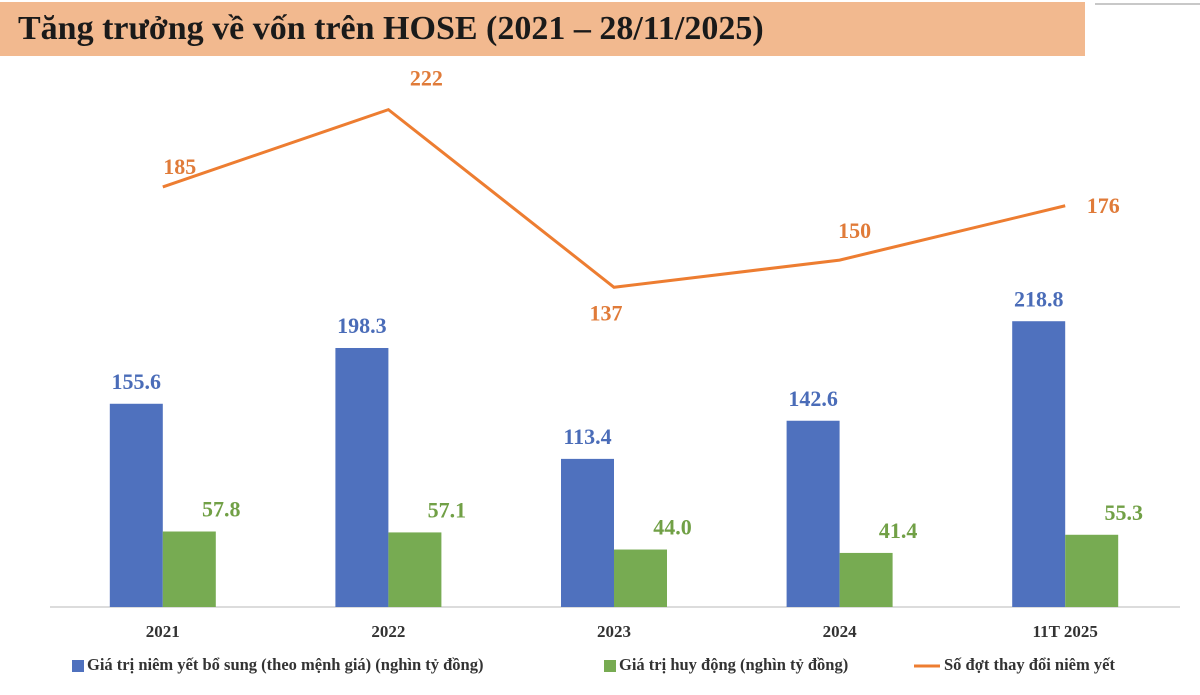 This screenshot has height=695, width=1200. Describe the element at coordinates (1039, 298) in the screenshot. I see `data-label: 218.8` at that location.